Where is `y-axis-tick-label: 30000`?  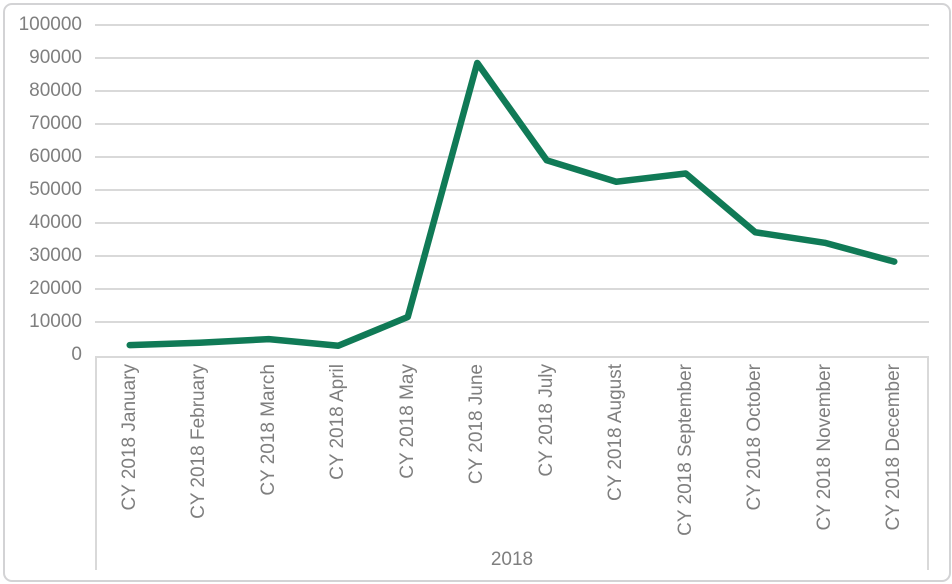
y-axis-tick-label: 30000 is located at coordinates (55, 255).